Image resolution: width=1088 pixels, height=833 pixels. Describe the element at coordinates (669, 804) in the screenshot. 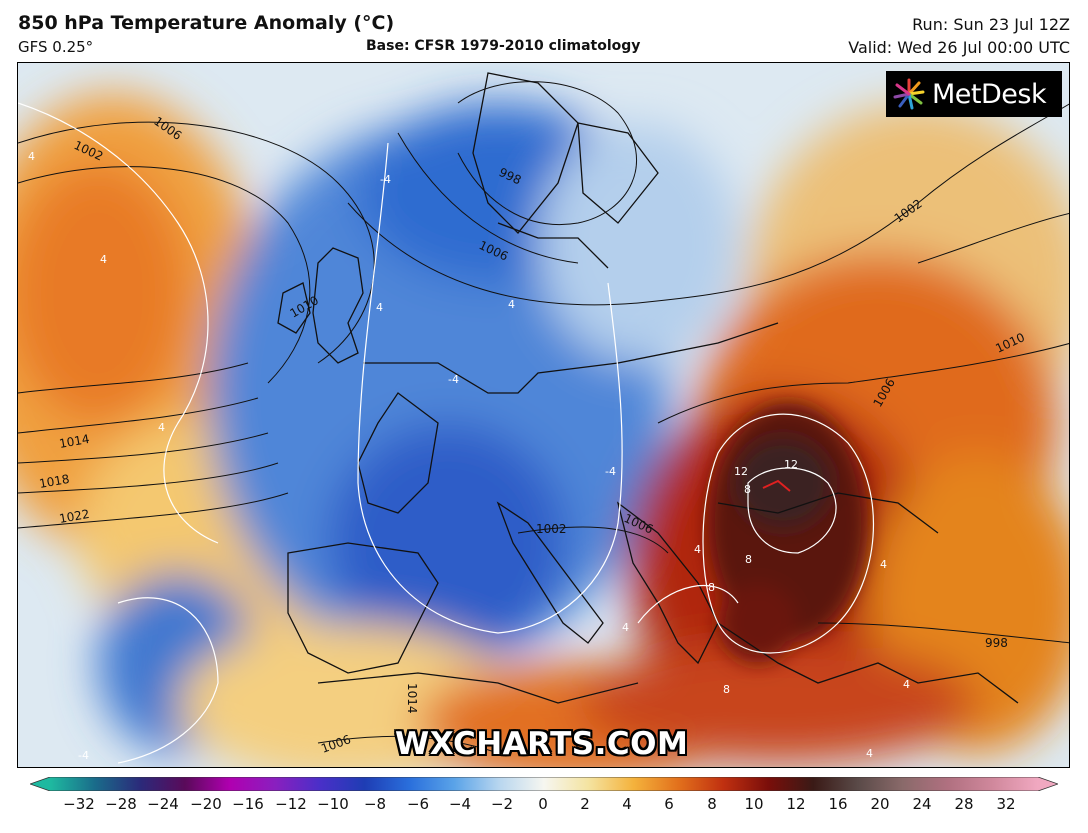

I see `colorbar-tick: 6` at that location.